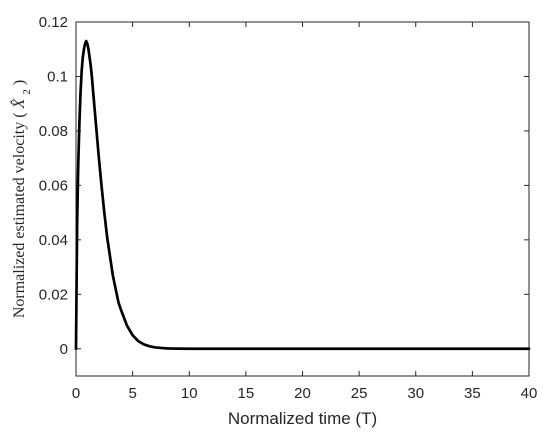  Describe the element at coordinates (132, 393) in the screenshot. I see `x-tick-label: 5` at that location.